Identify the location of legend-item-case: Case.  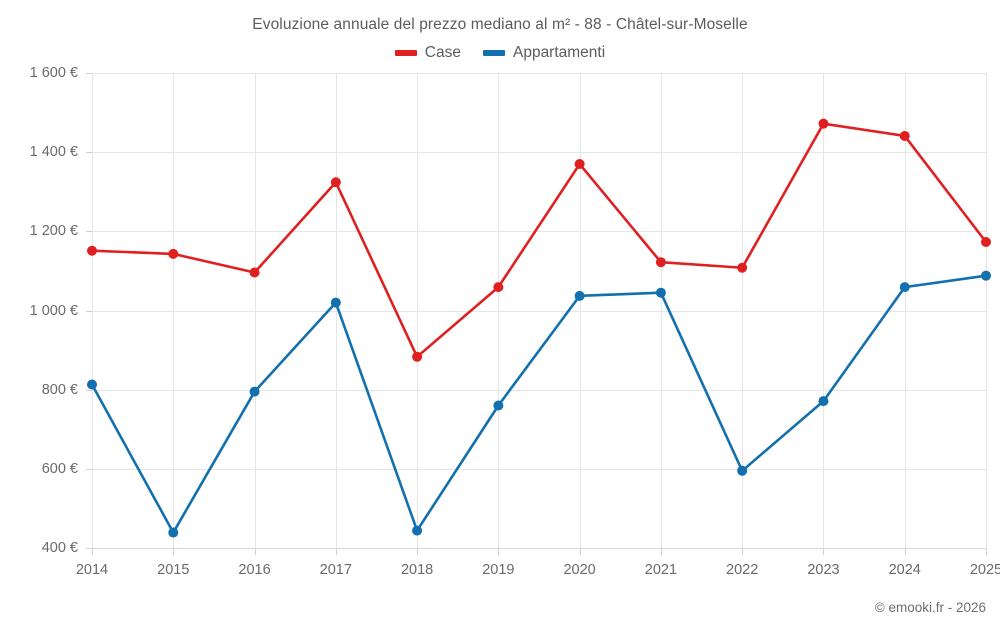
(427, 53).